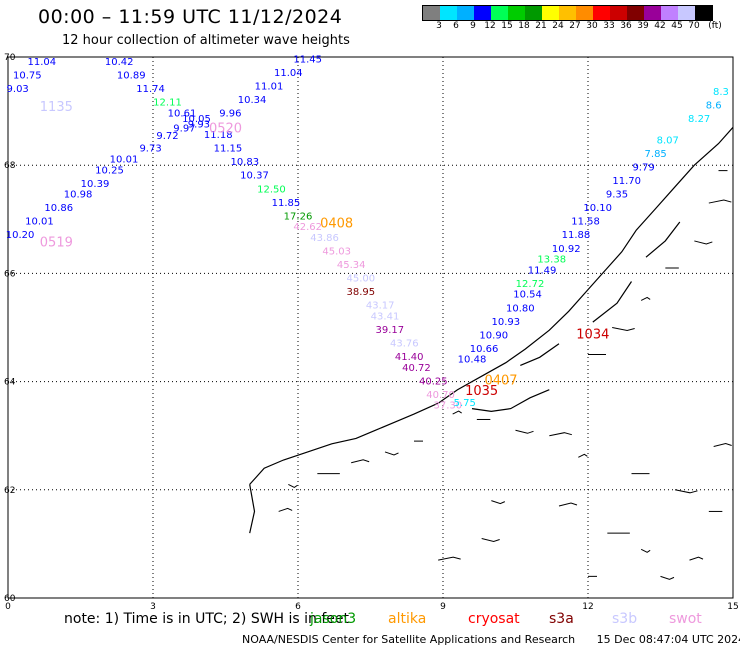  I want to click on wave-height-label: 11.15, so click(228, 149).